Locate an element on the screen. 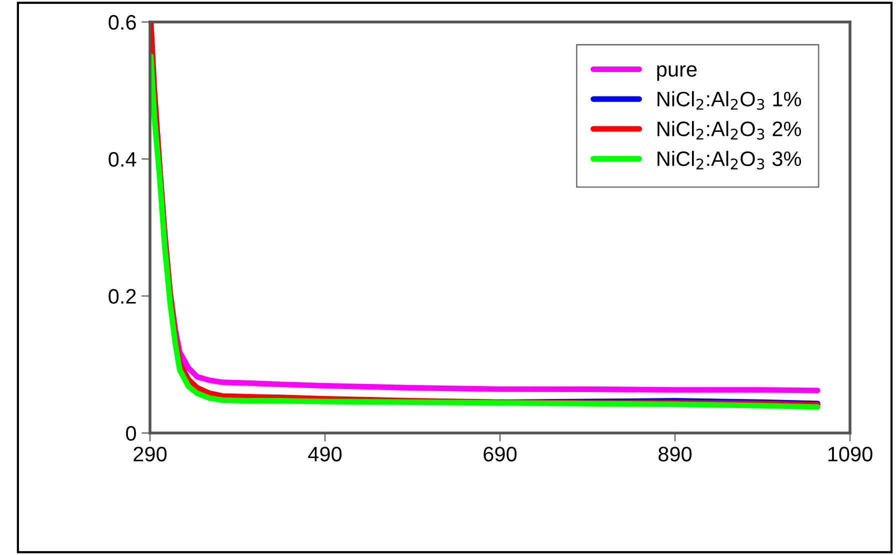  y-tick-label: 0.2 is located at coordinates (122, 296).